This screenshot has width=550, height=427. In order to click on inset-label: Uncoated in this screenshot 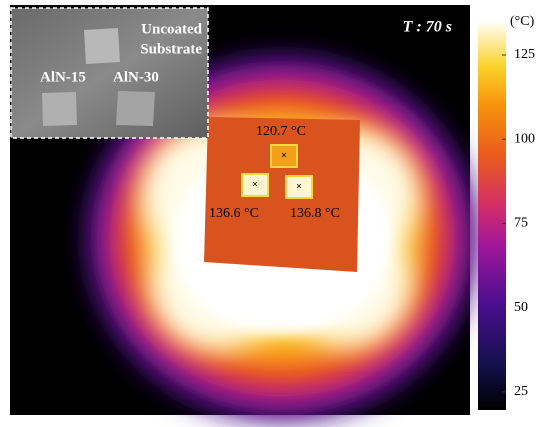, I will do `click(171, 29)`.